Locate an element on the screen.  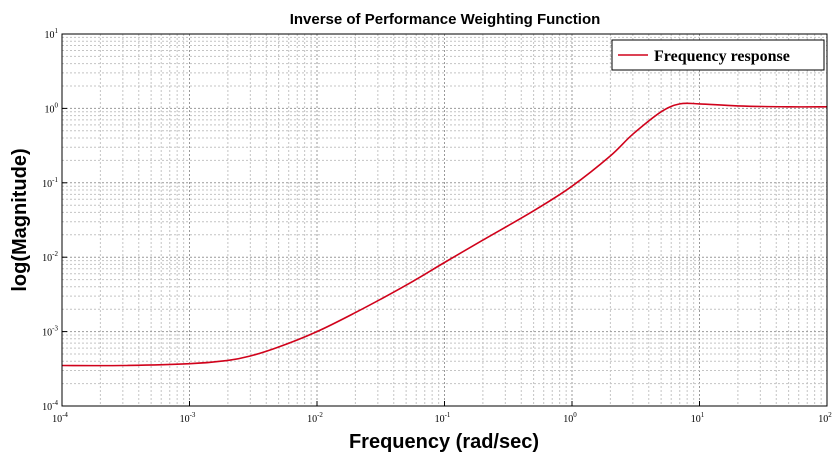
x-tick-label: 10⁻² is located at coordinates (315, 418).